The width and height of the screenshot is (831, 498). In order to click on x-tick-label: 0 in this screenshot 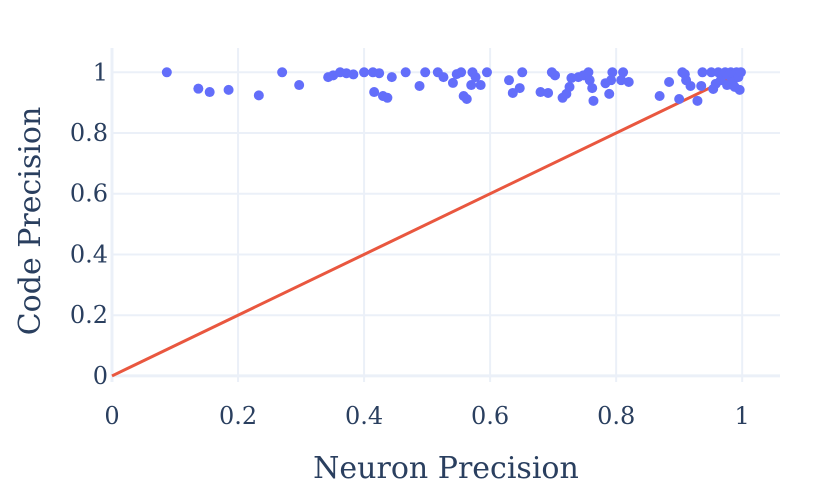, I will do `click(111, 416)`.